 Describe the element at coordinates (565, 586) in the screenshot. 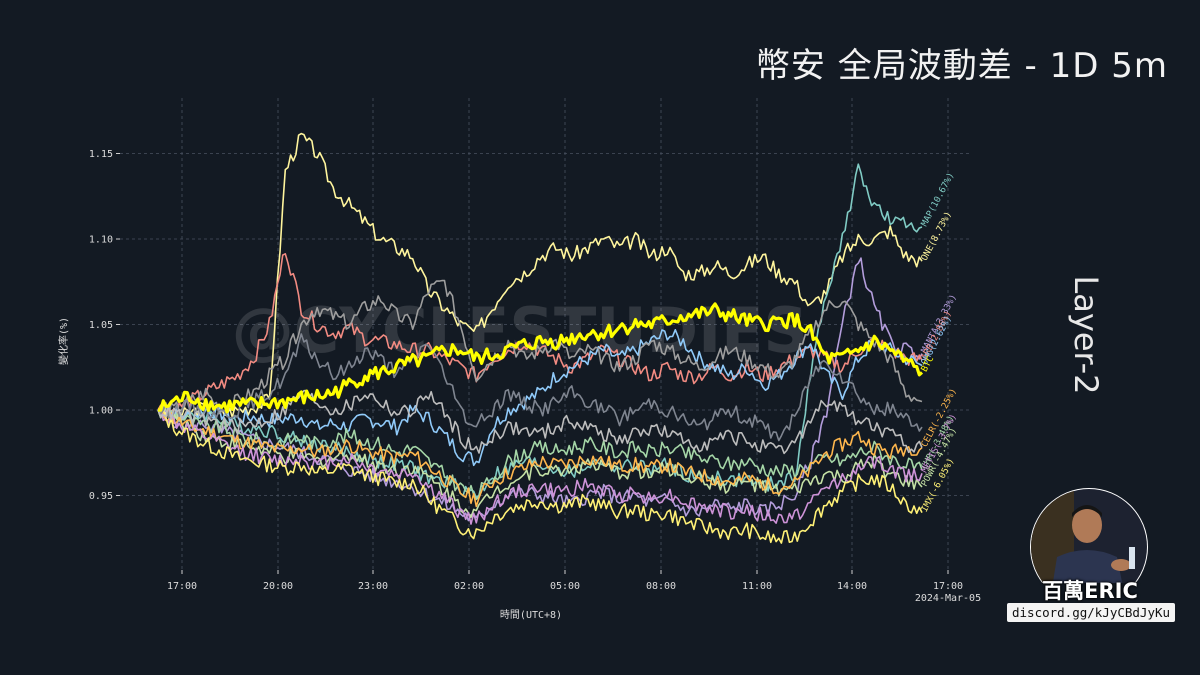

I see `x-tick-label: 05:00` at that location.